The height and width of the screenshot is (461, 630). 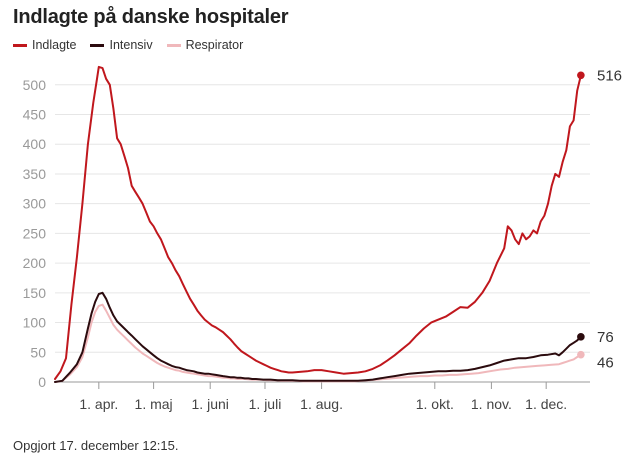 I want to click on legend-swatch-indlagte, so click(x=20, y=45).